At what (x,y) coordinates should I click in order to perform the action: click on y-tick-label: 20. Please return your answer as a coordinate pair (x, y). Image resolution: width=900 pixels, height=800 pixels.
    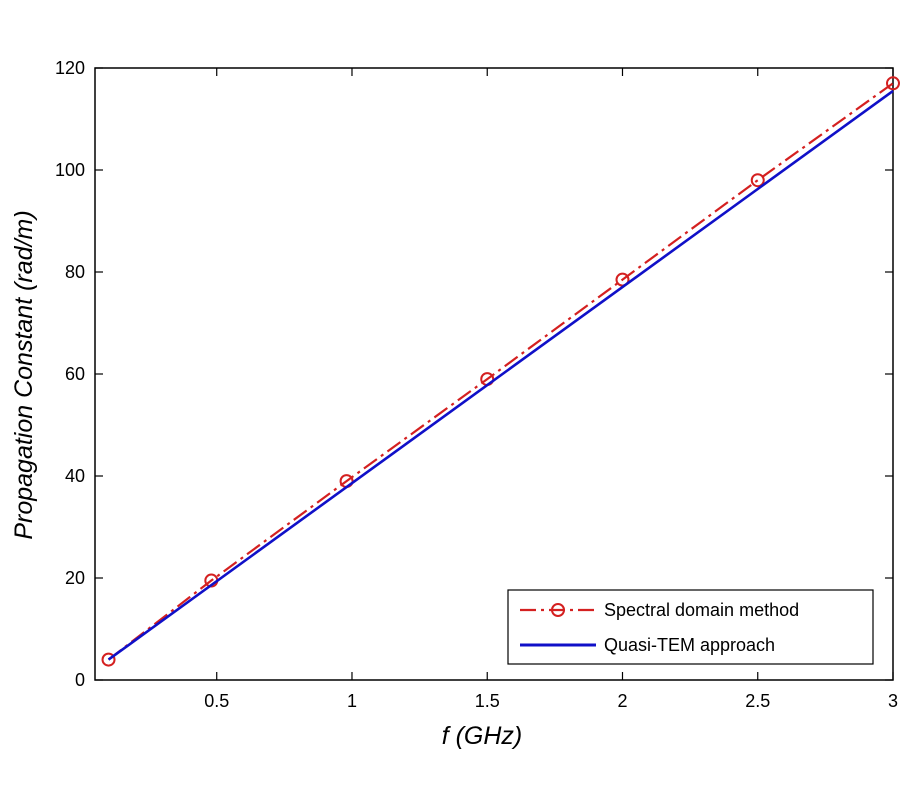
    Looking at the image, I should click on (75, 578).